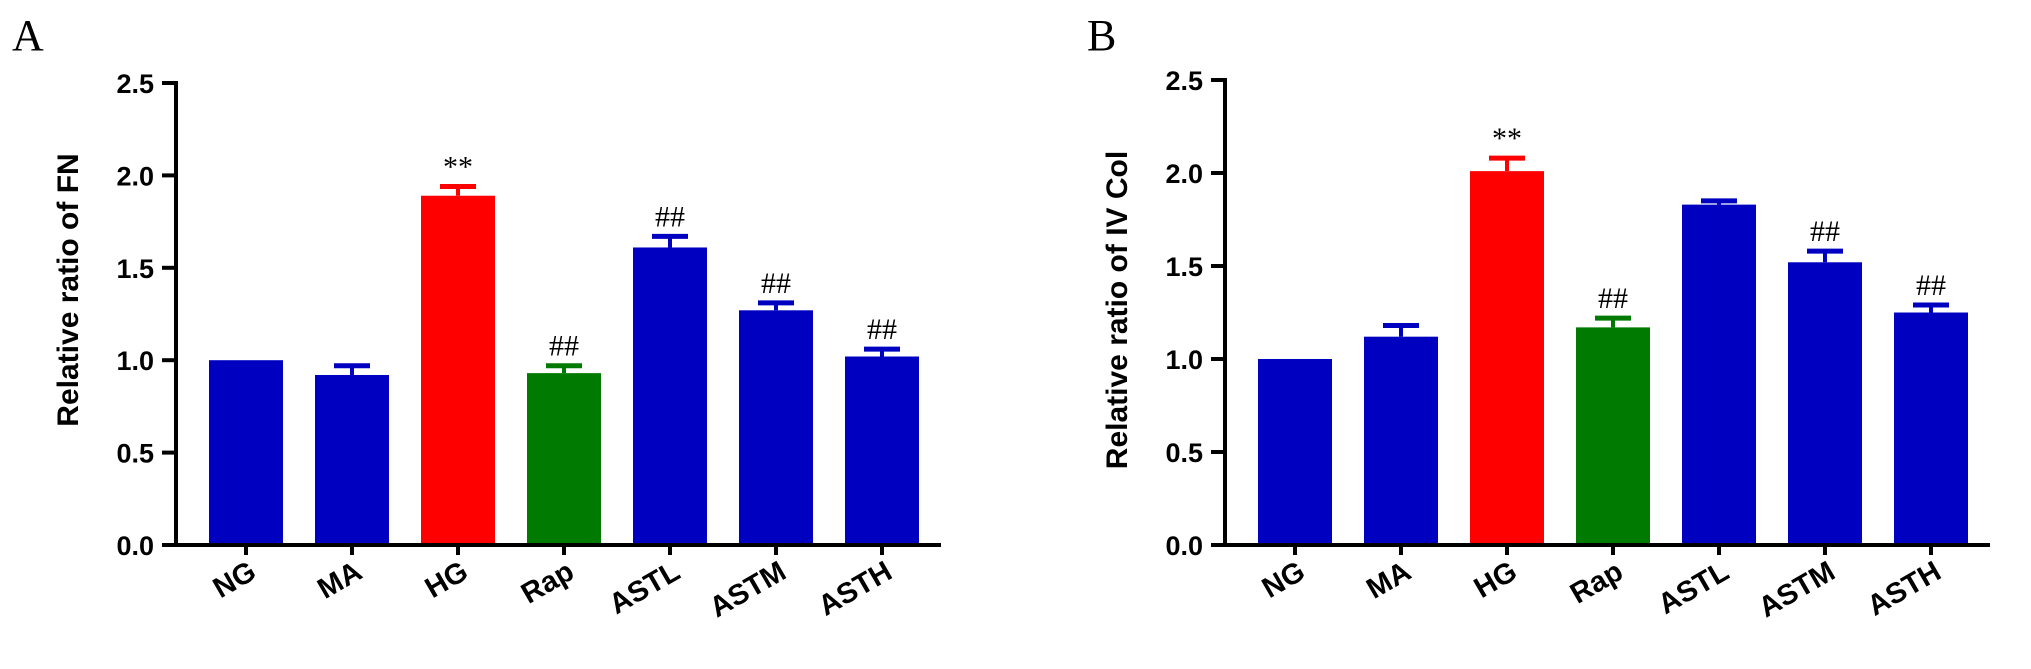 The image size is (2031, 669). I want to click on y-tick-label-b-0: 0.0, so click(1184, 546).